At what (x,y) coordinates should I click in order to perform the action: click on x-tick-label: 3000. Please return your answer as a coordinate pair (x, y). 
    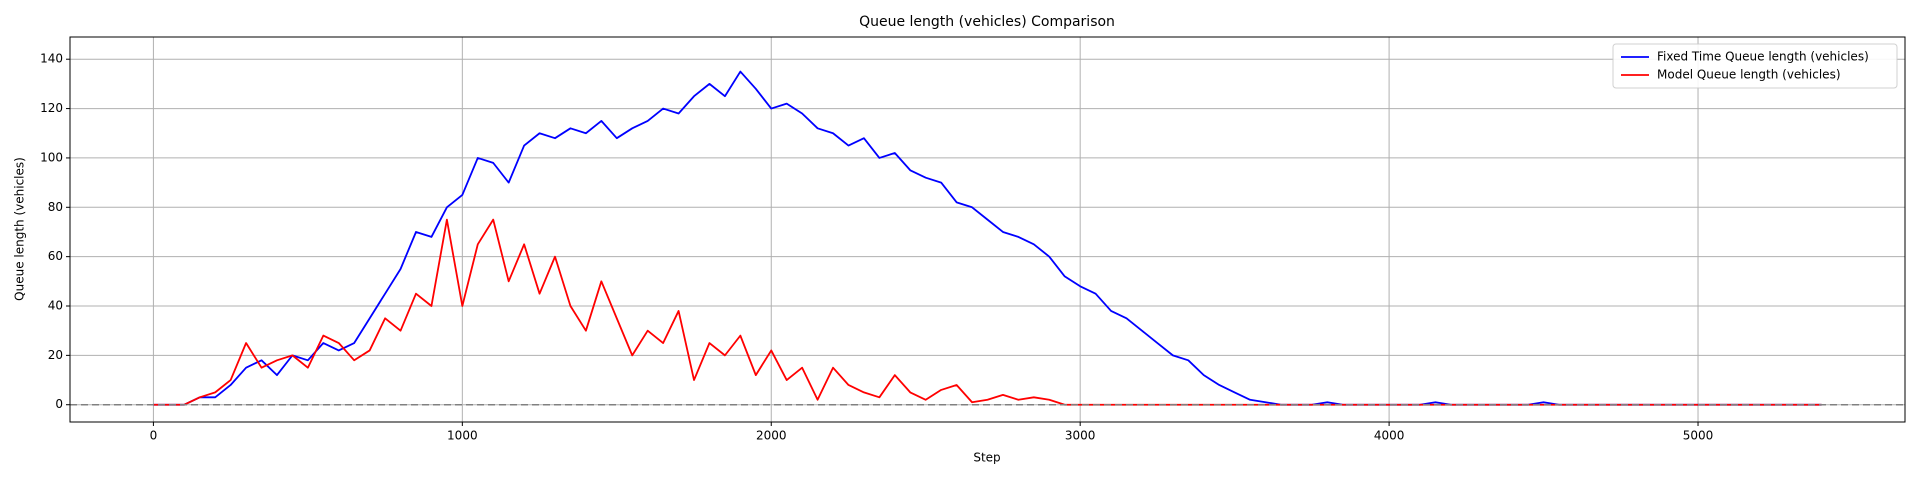
    Looking at the image, I should click on (1080, 436).